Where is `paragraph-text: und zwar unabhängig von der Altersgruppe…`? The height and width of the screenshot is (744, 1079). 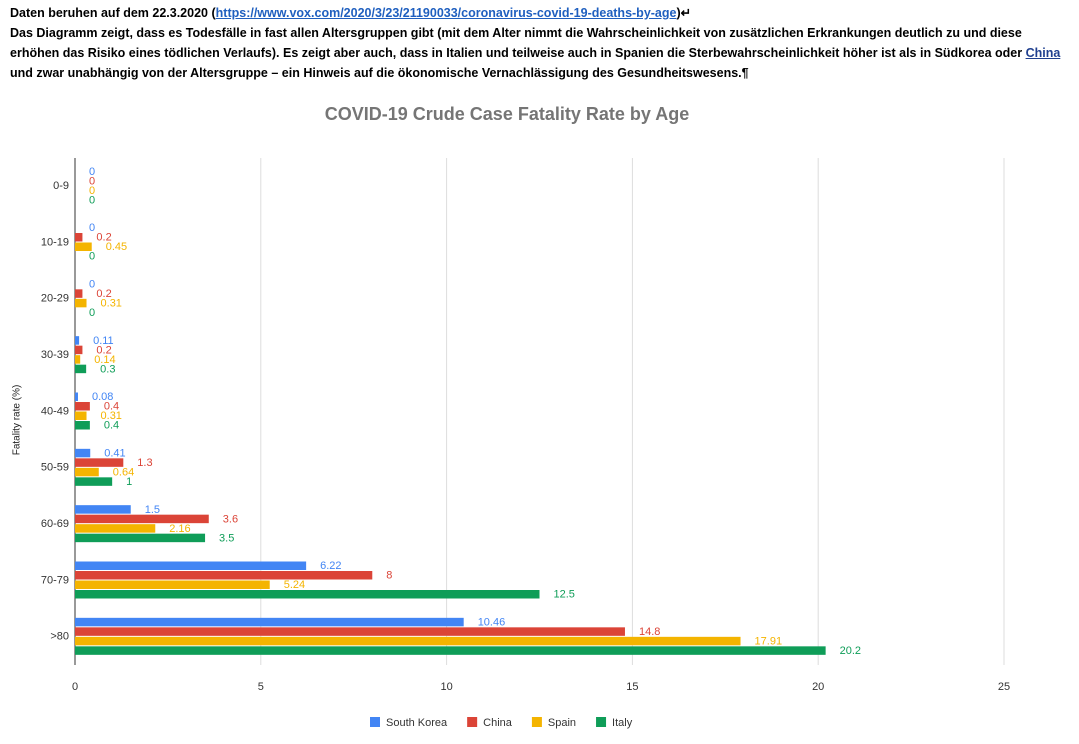 paragraph-text: und zwar unabhängig von der Altersgruppe… is located at coordinates (379, 73).